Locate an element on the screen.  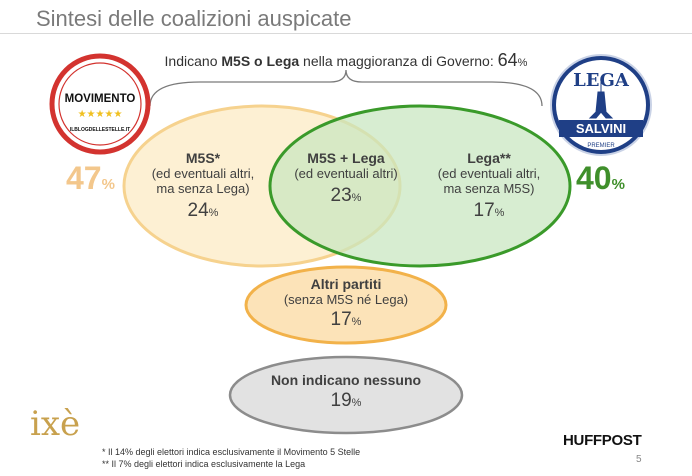
lega-logo: LEGA SALVINI PREMIER is located at coordinates (601, 105).